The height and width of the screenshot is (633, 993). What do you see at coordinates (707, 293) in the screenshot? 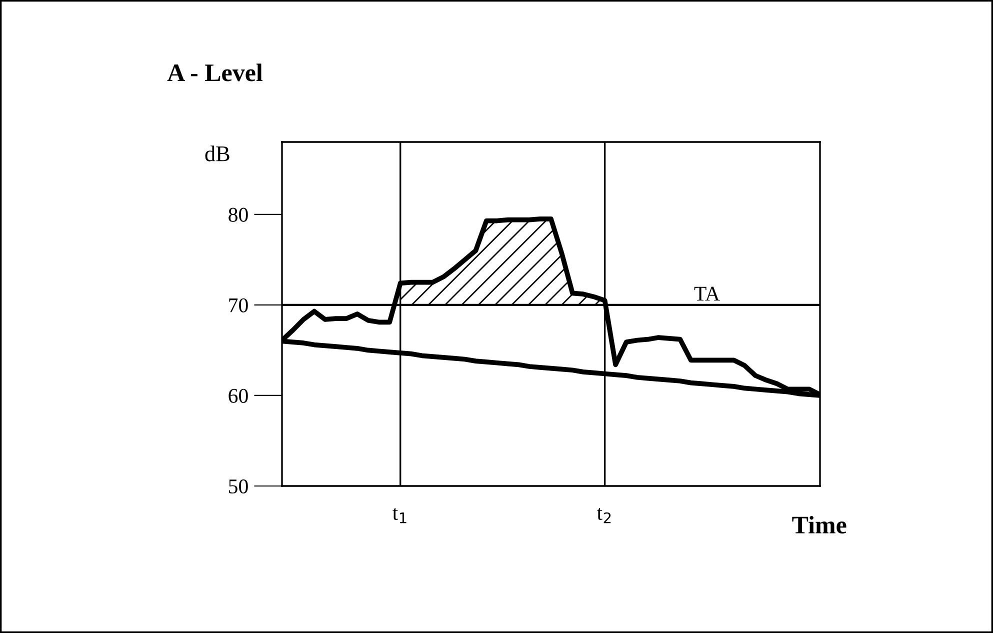
I see `ref-line-label: TA` at bounding box center [707, 293].